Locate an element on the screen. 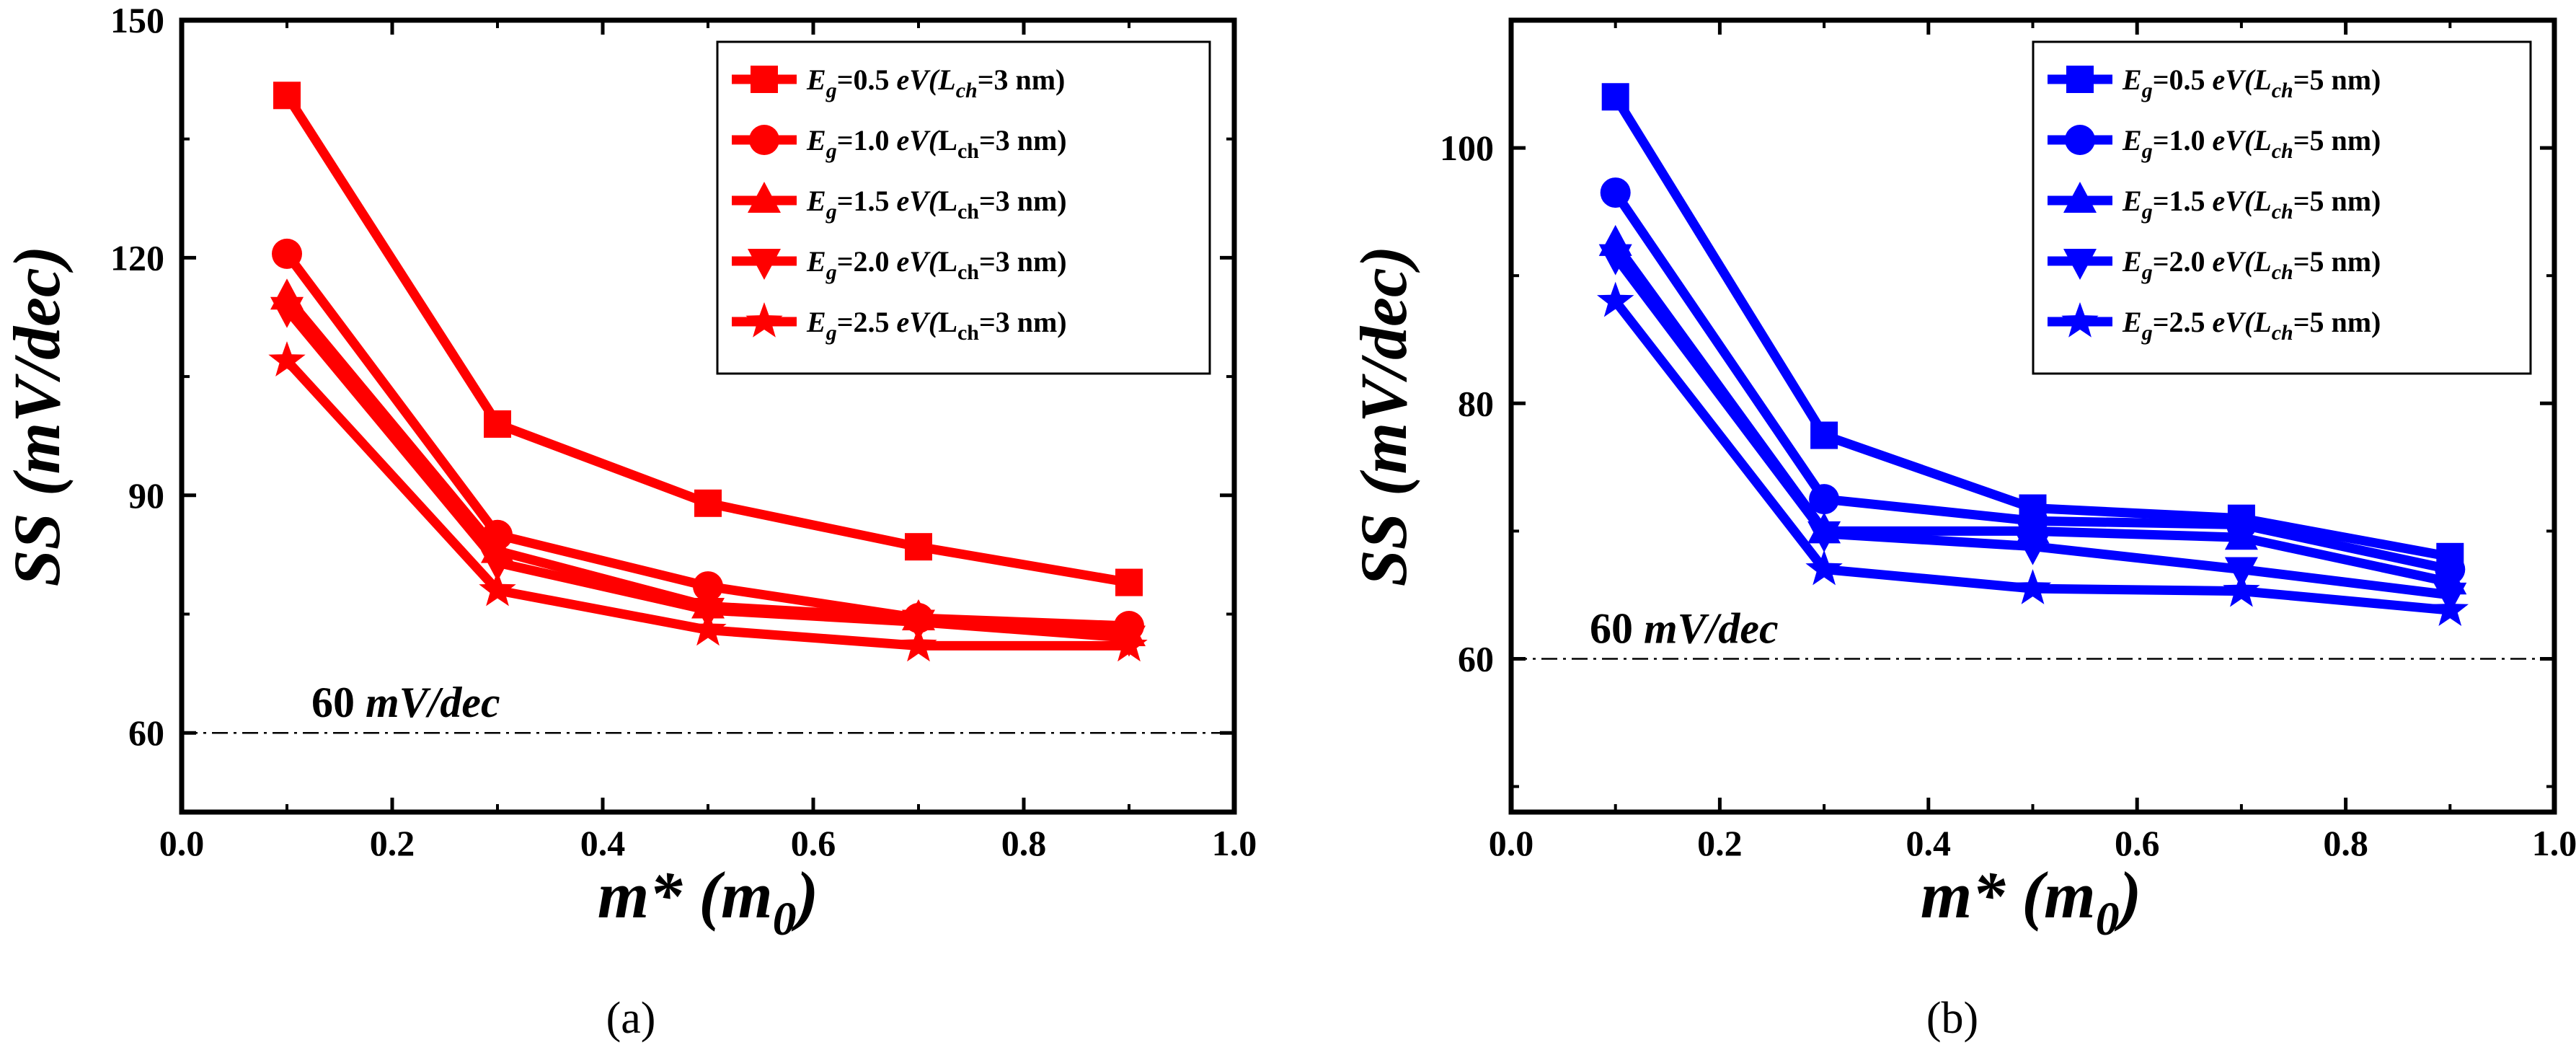 This screenshot has width=2576, height=1058. legend-entry-4: Eg=2.0 eV(Lch=3 nm) is located at coordinates (899, 264).